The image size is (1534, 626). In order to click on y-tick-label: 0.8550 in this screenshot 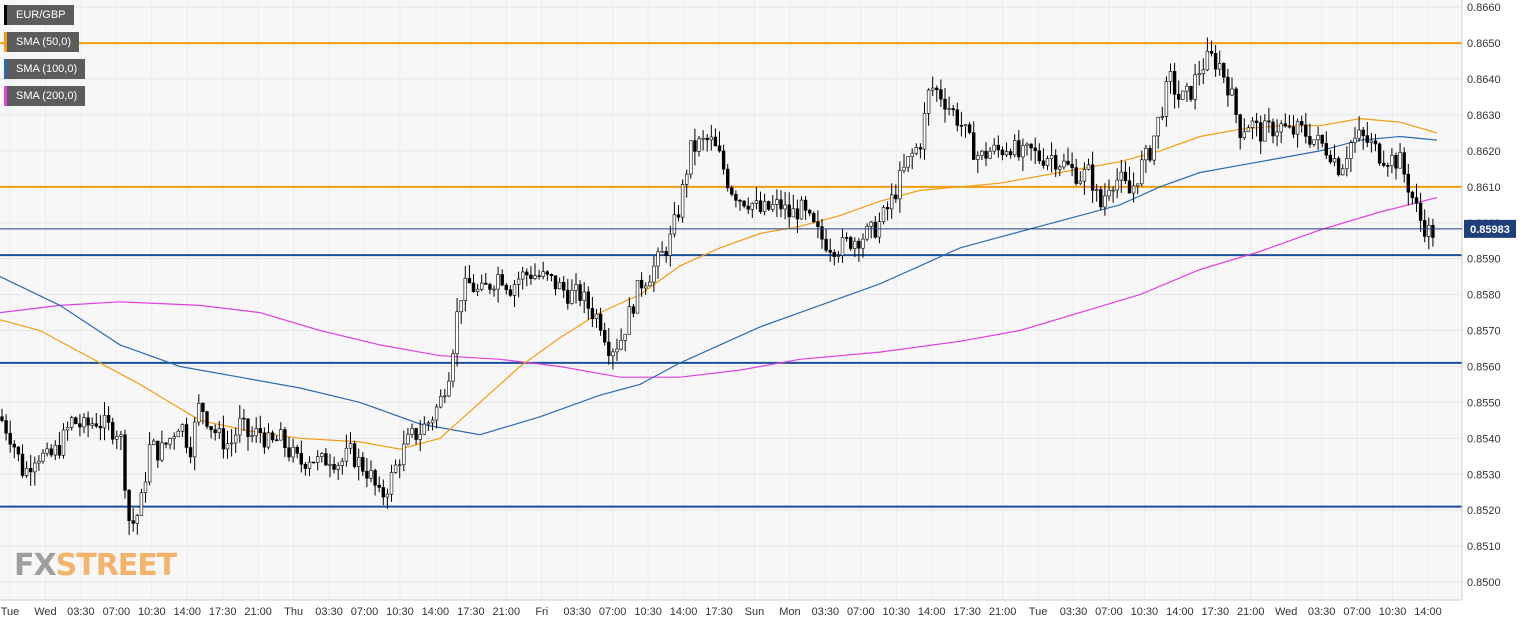, I will do `click(1484, 403)`.